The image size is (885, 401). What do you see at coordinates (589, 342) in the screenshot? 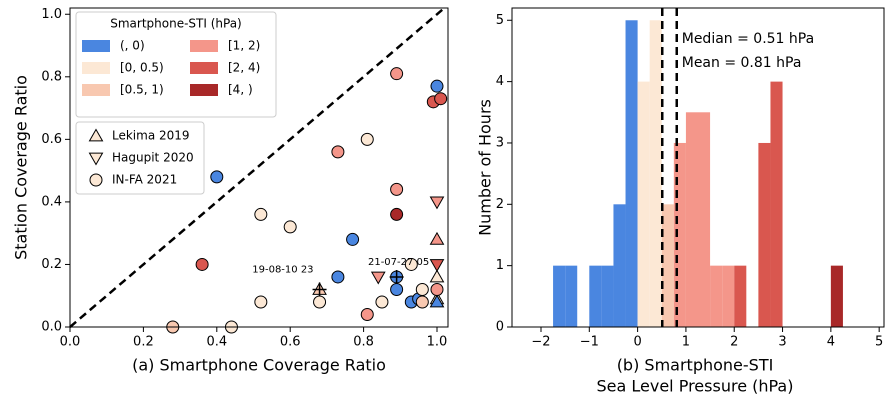
I see `x-tick-label: −1` at bounding box center [589, 342].